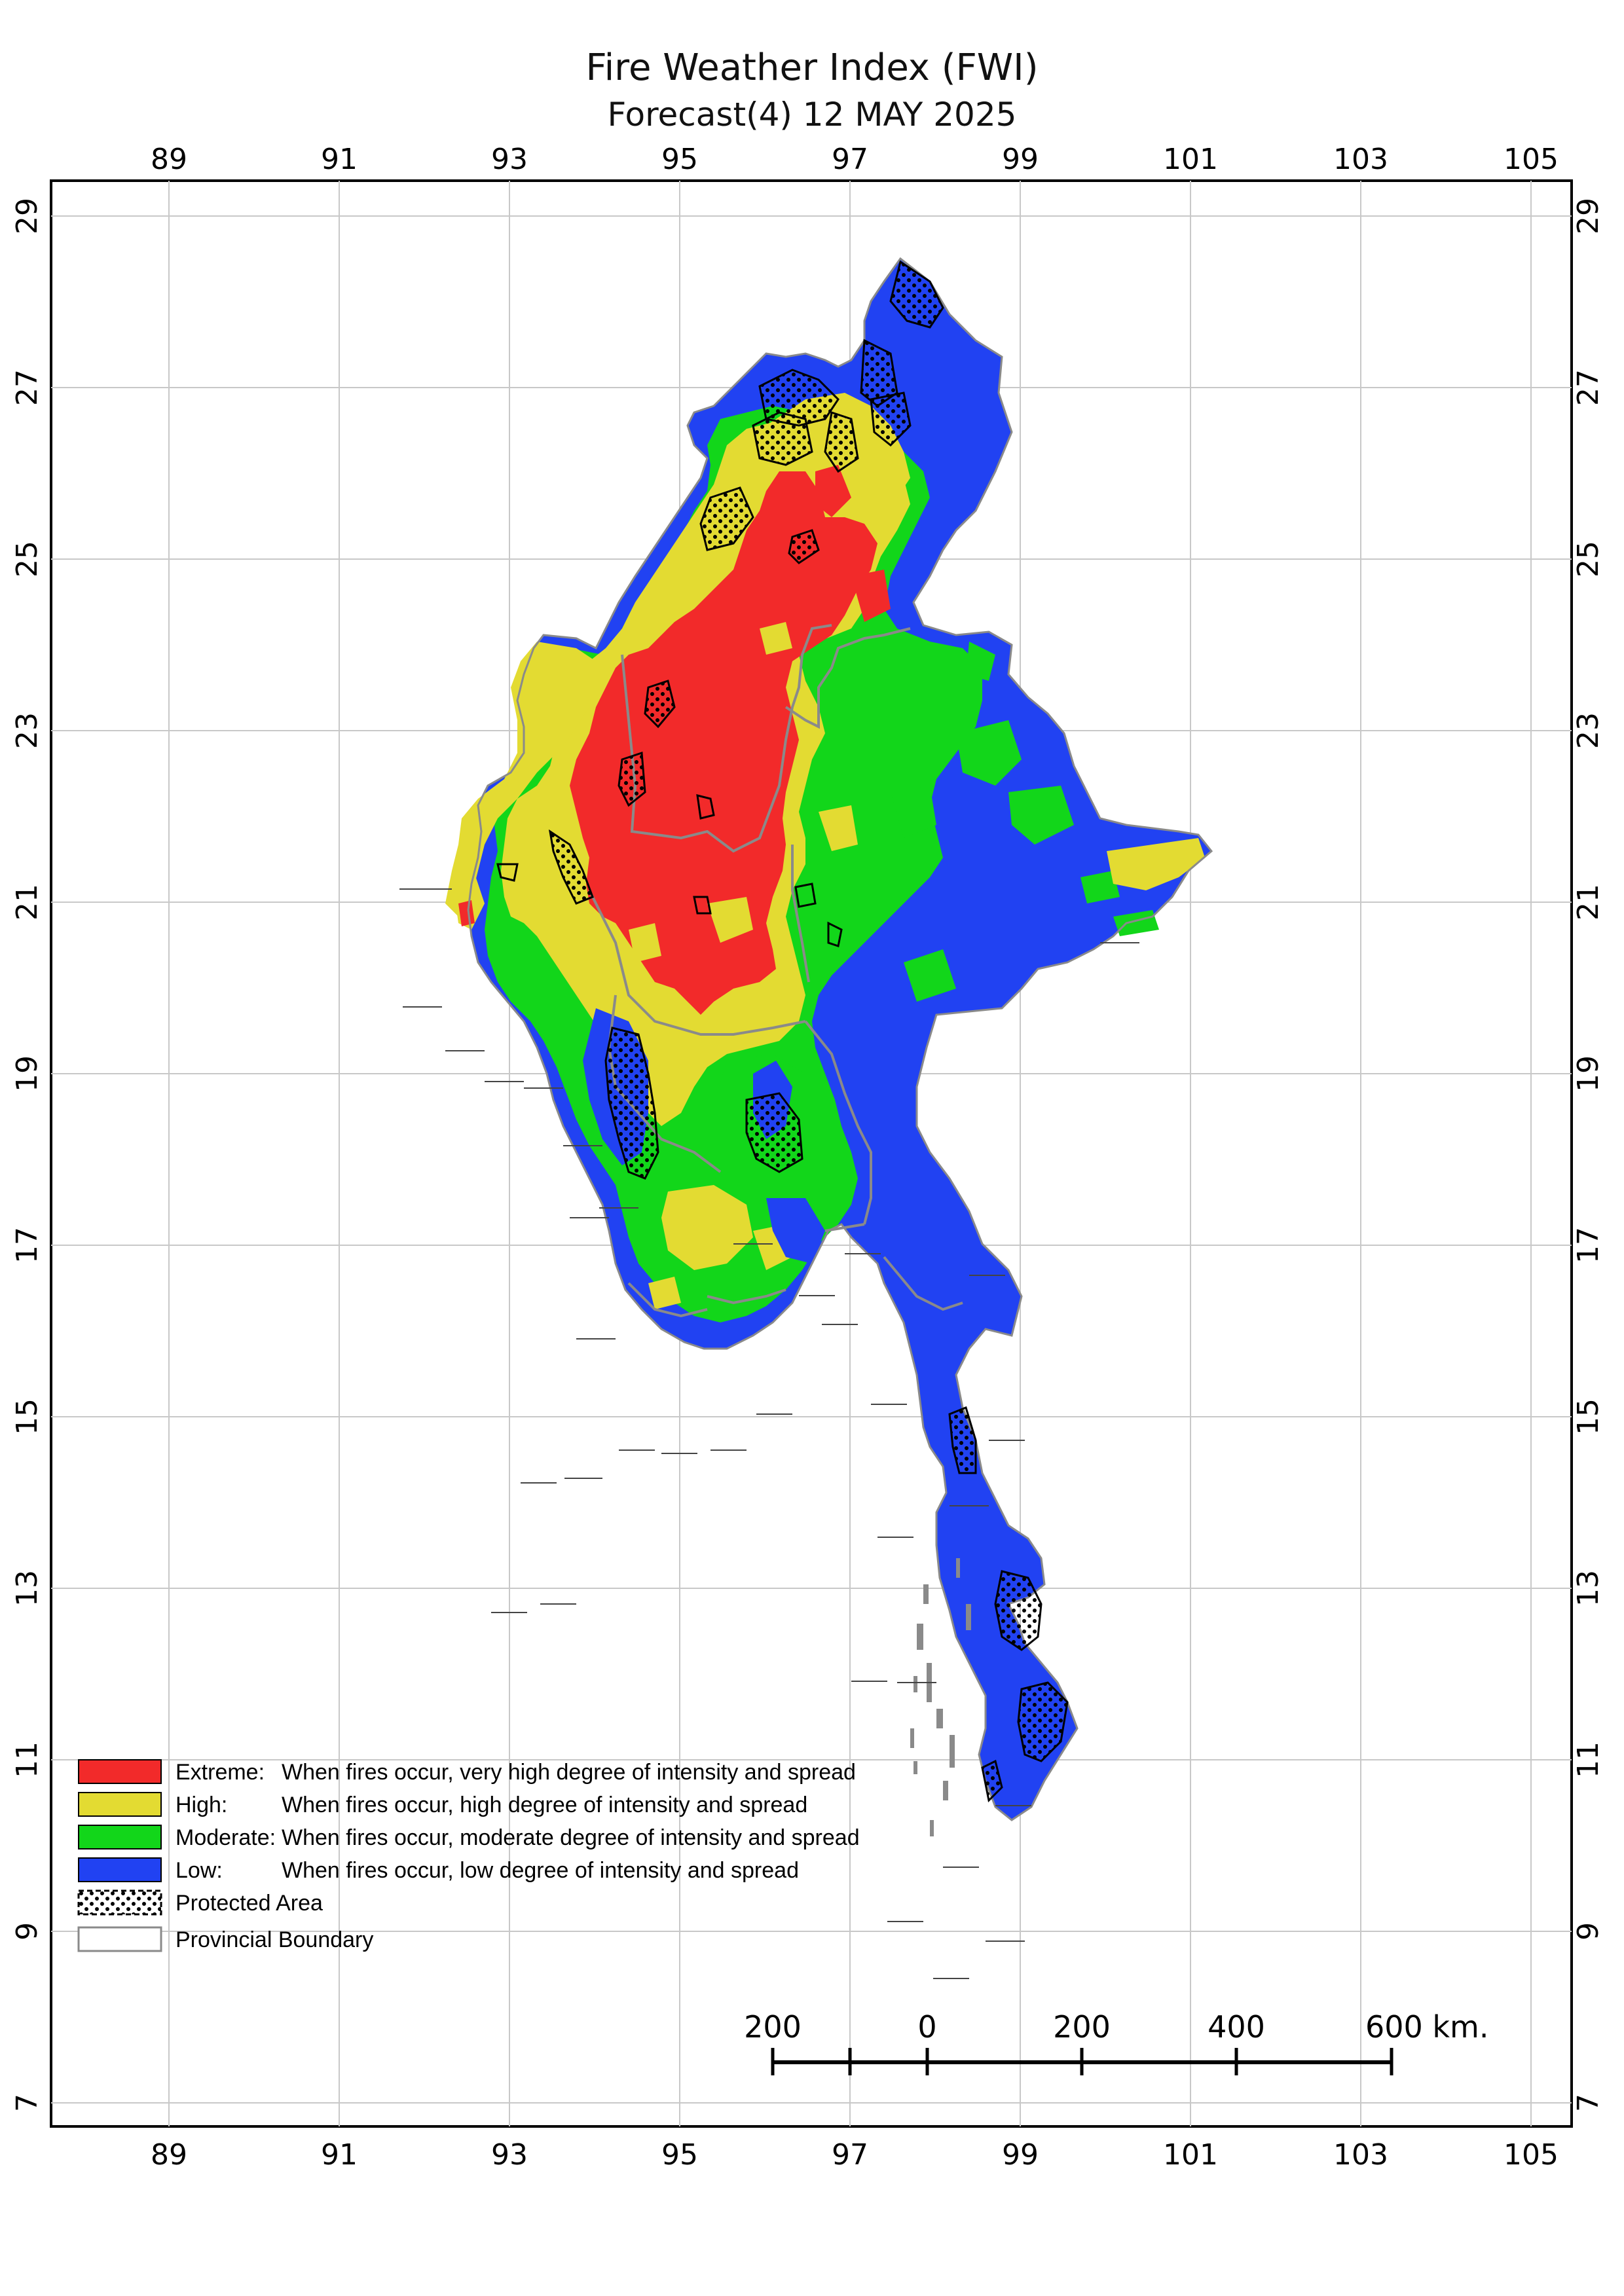 The image size is (1624, 2296). I want to click on lat-tick-right: 17, so click(1588, 1245).